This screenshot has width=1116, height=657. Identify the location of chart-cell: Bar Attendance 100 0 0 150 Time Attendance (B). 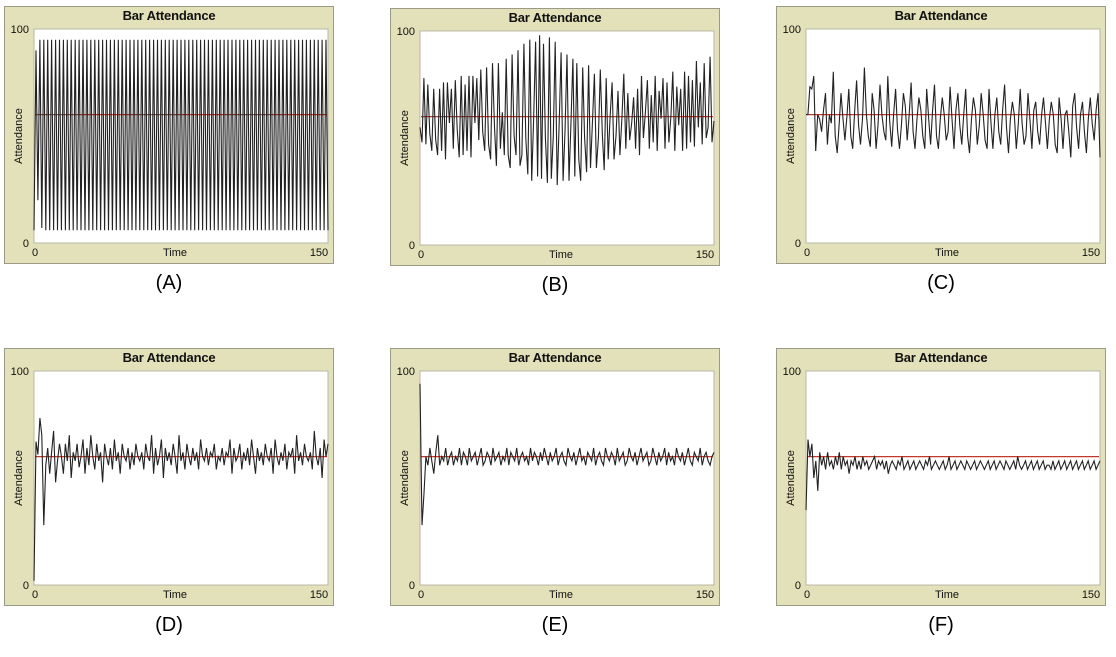
(557, 158).